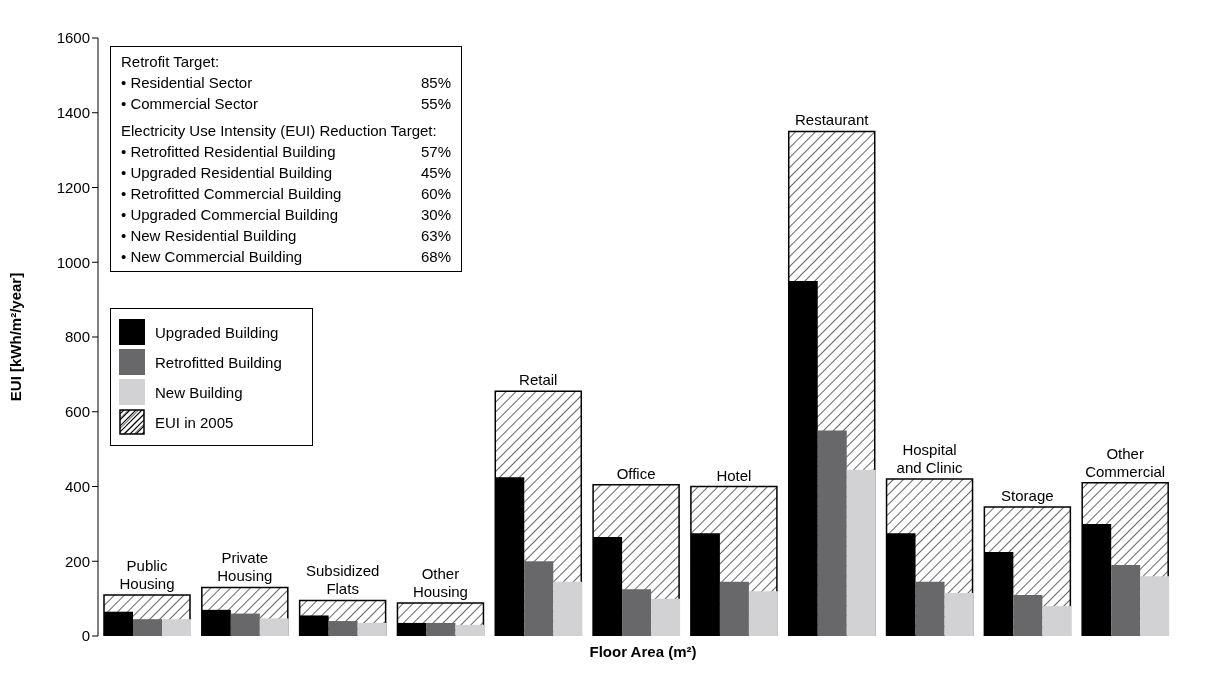 Image resolution: width=1206 pixels, height=679 pixels. I want to click on text: • Upgraded Residential Building 45%, so click(286, 172).